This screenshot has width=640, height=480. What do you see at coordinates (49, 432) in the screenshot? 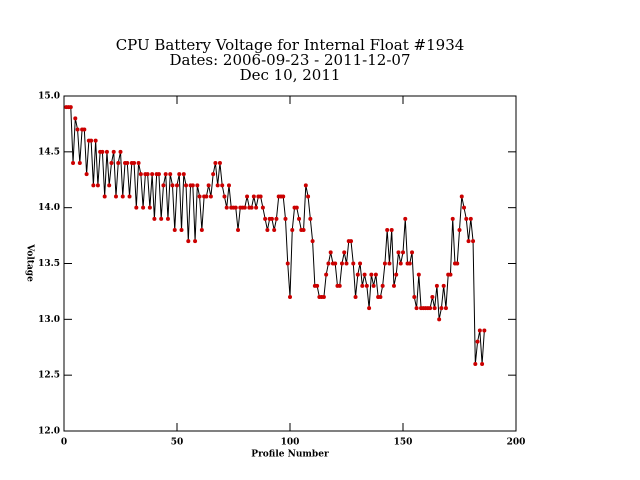
I see `y-tick-label: 12.0` at bounding box center [49, 432].